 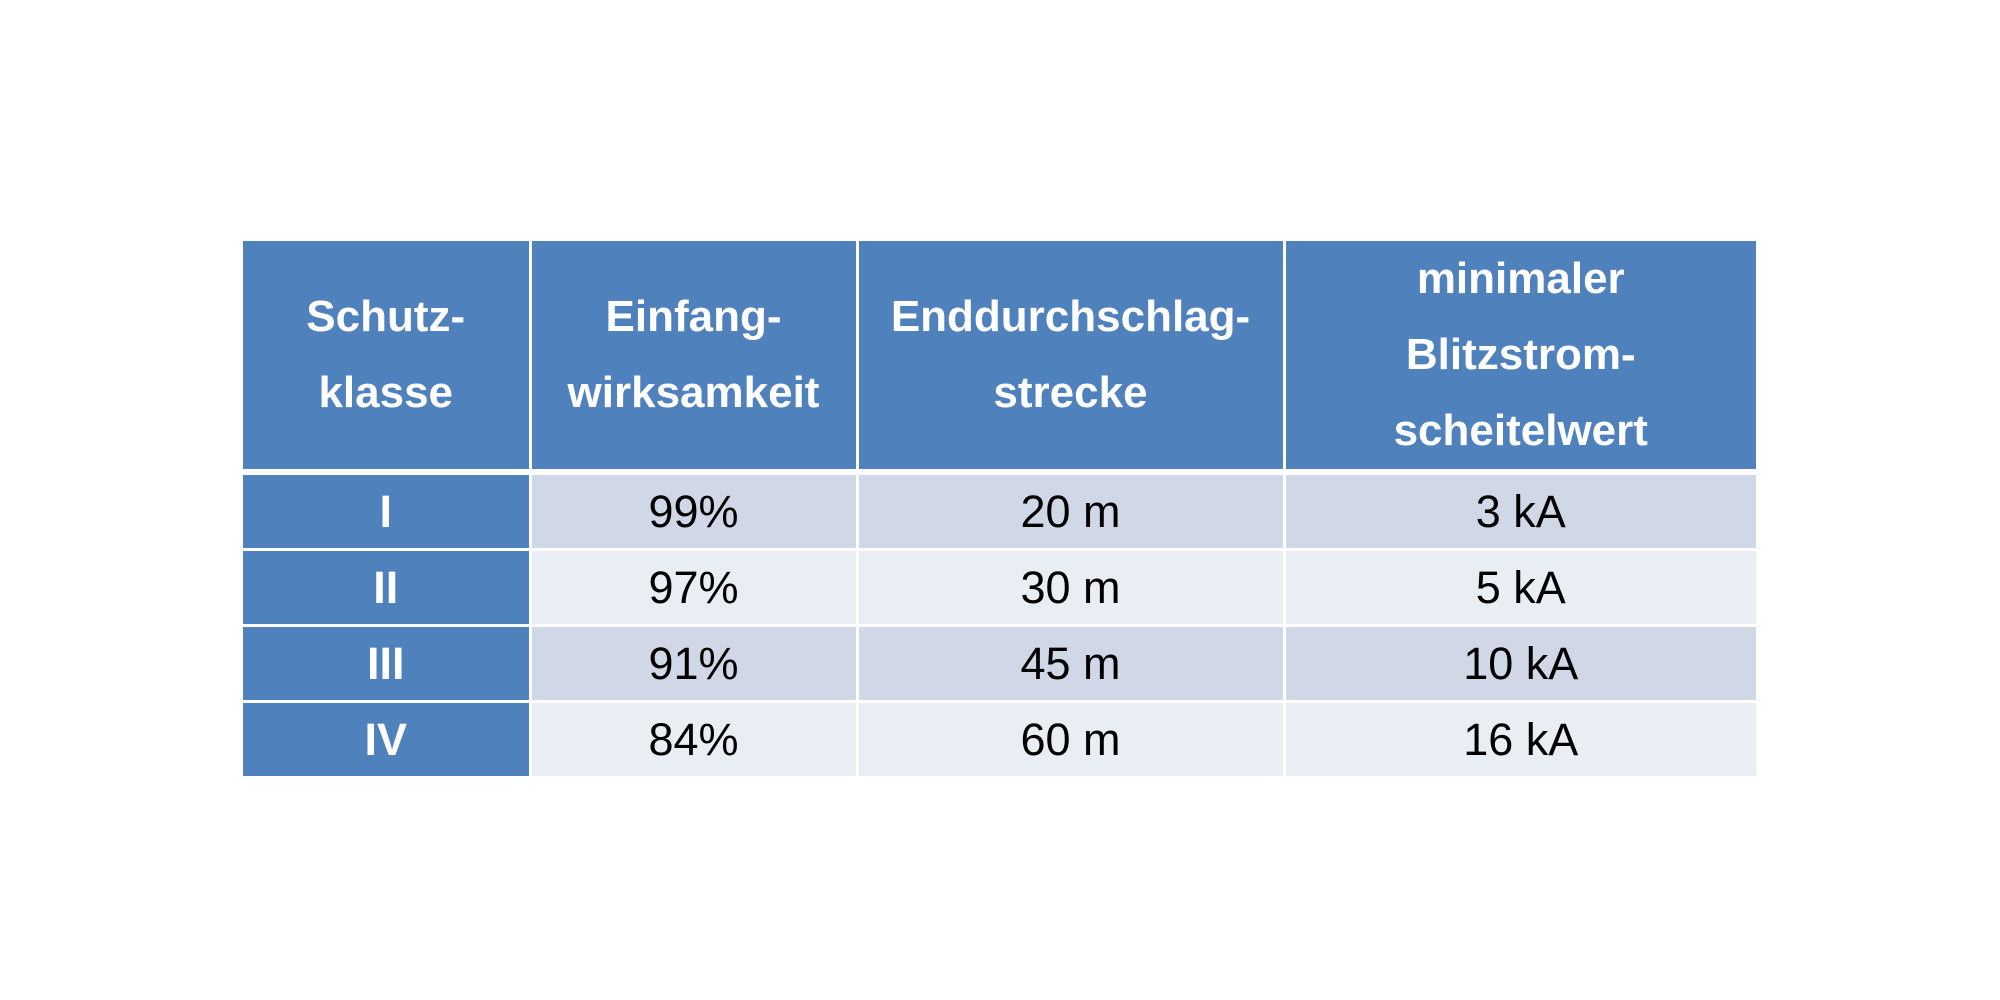 What do you see at coordinates (1070, 316) in the screenshot?
I see `header-line: Enddurchschlag-` at bounding box center [1070, 316].